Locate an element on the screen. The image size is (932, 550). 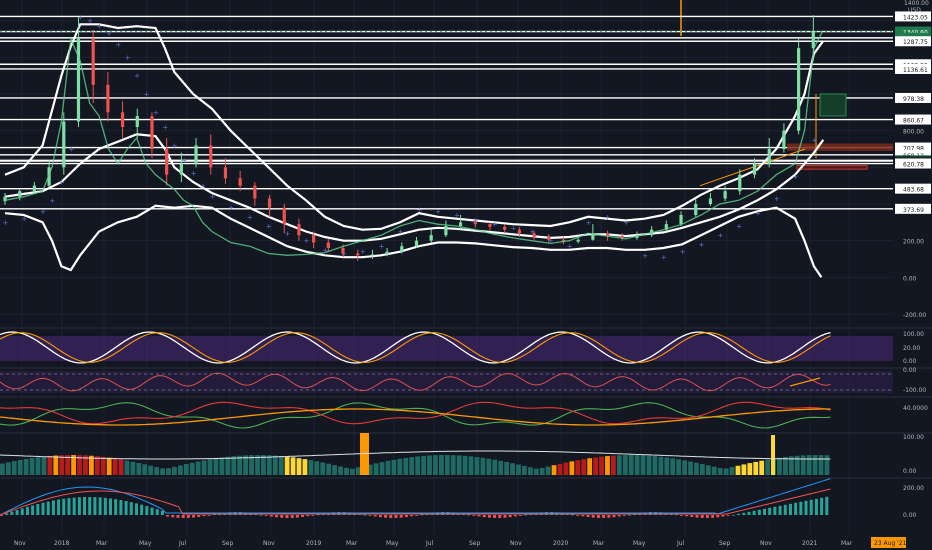
volume-avg-line is located at coordinates (415, 455).